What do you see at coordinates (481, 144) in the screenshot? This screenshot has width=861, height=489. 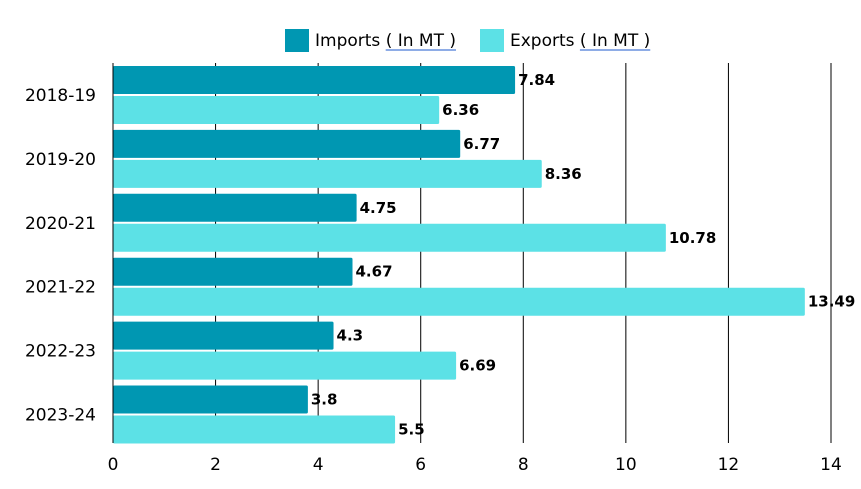 I see `data-label: 6.77` at bounding box center [481, 144].